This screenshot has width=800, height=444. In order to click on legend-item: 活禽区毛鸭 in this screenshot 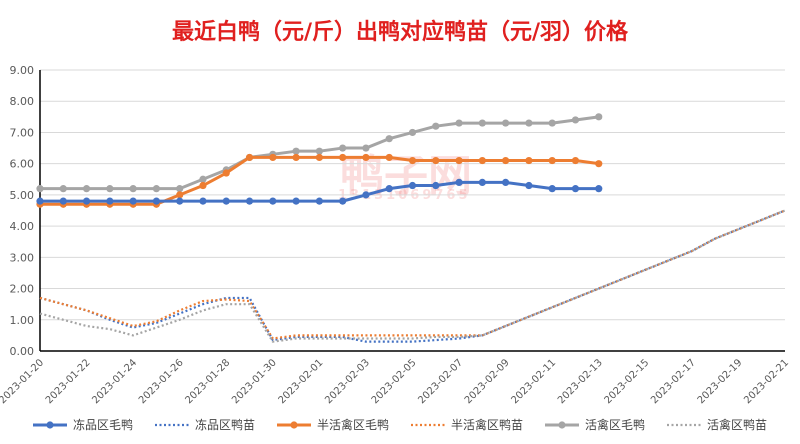, I will do `click(595, 424)`.